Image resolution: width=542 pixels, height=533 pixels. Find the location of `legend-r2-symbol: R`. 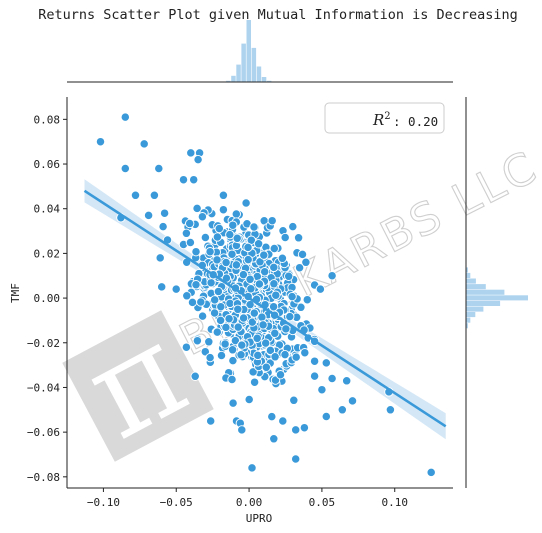

legend-r2-symbol: R is located at coordinates (378, 120).